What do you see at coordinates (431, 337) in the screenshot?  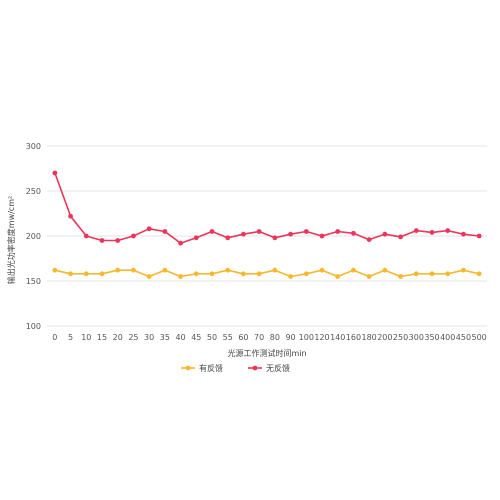 I see `x-tick-label: 350` at bounding box center [431, 337].